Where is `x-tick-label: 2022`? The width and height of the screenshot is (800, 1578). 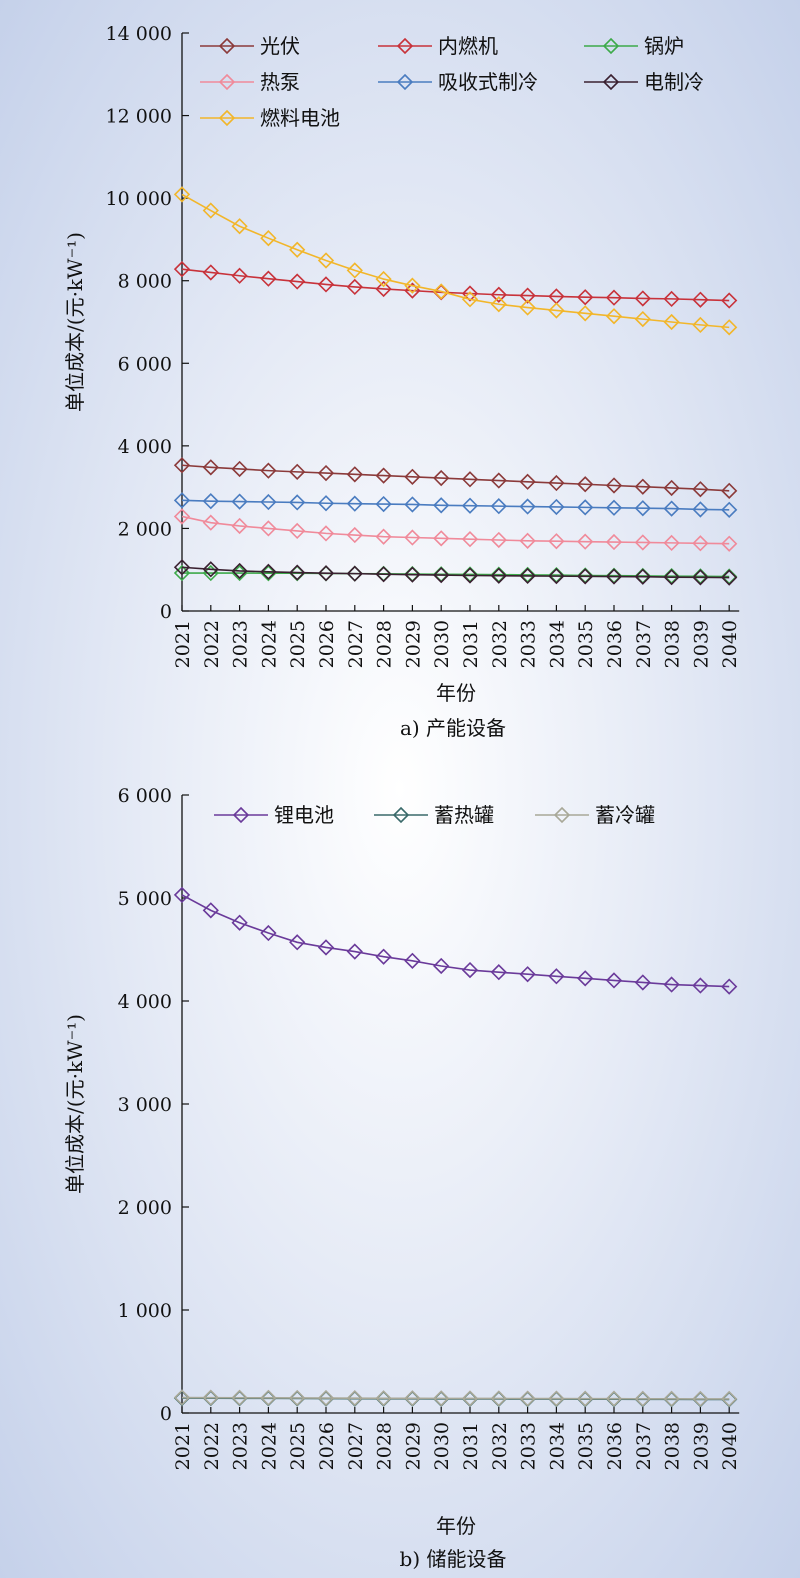
x-tick-label: 2022 is located at coordinates (212, 644).